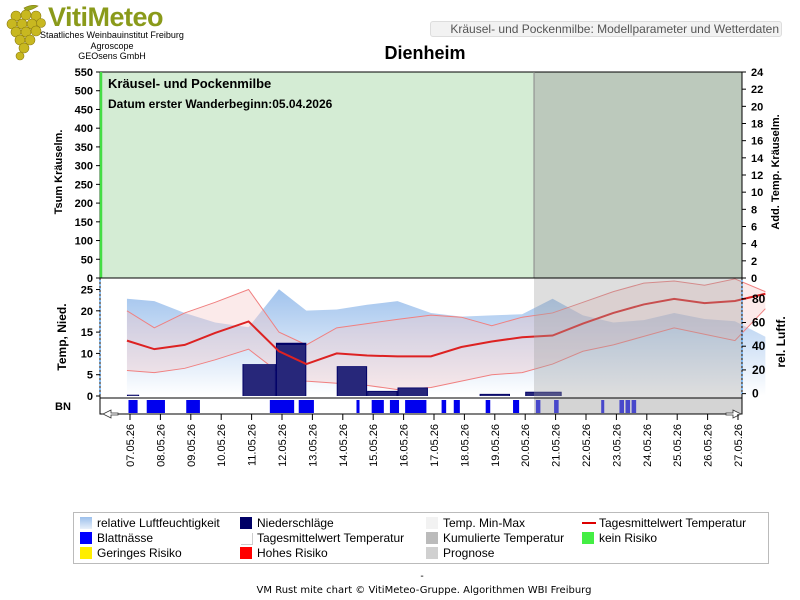  Describe the element at coordinates (220, 104) in the screenshot. I see `top-annotation-date: Datum erster Wanderbeginn:05.04.2026` at that location.